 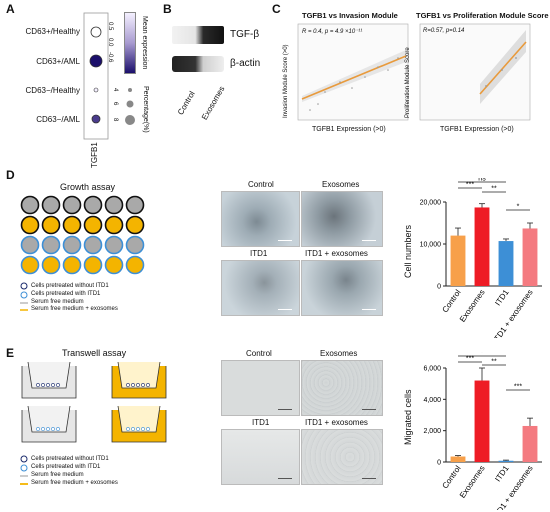 I want to click on x-tick-label: ITD1, so click(x=502, y=474).